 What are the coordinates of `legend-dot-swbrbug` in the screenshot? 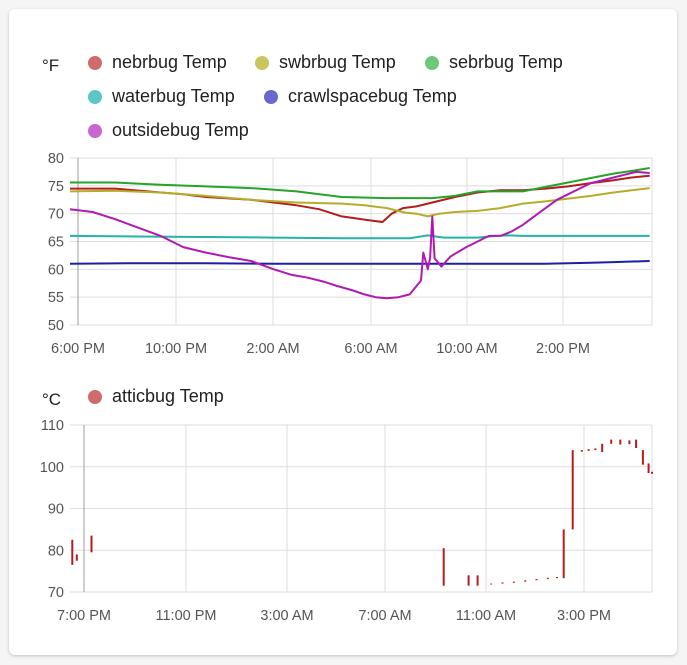 It's located at (262, 62).